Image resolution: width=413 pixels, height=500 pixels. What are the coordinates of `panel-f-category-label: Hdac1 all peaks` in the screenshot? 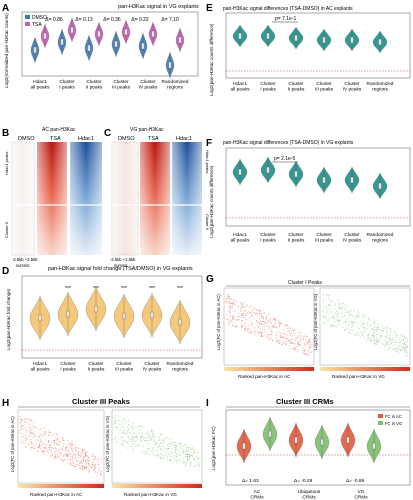 It's located at (241, 238).